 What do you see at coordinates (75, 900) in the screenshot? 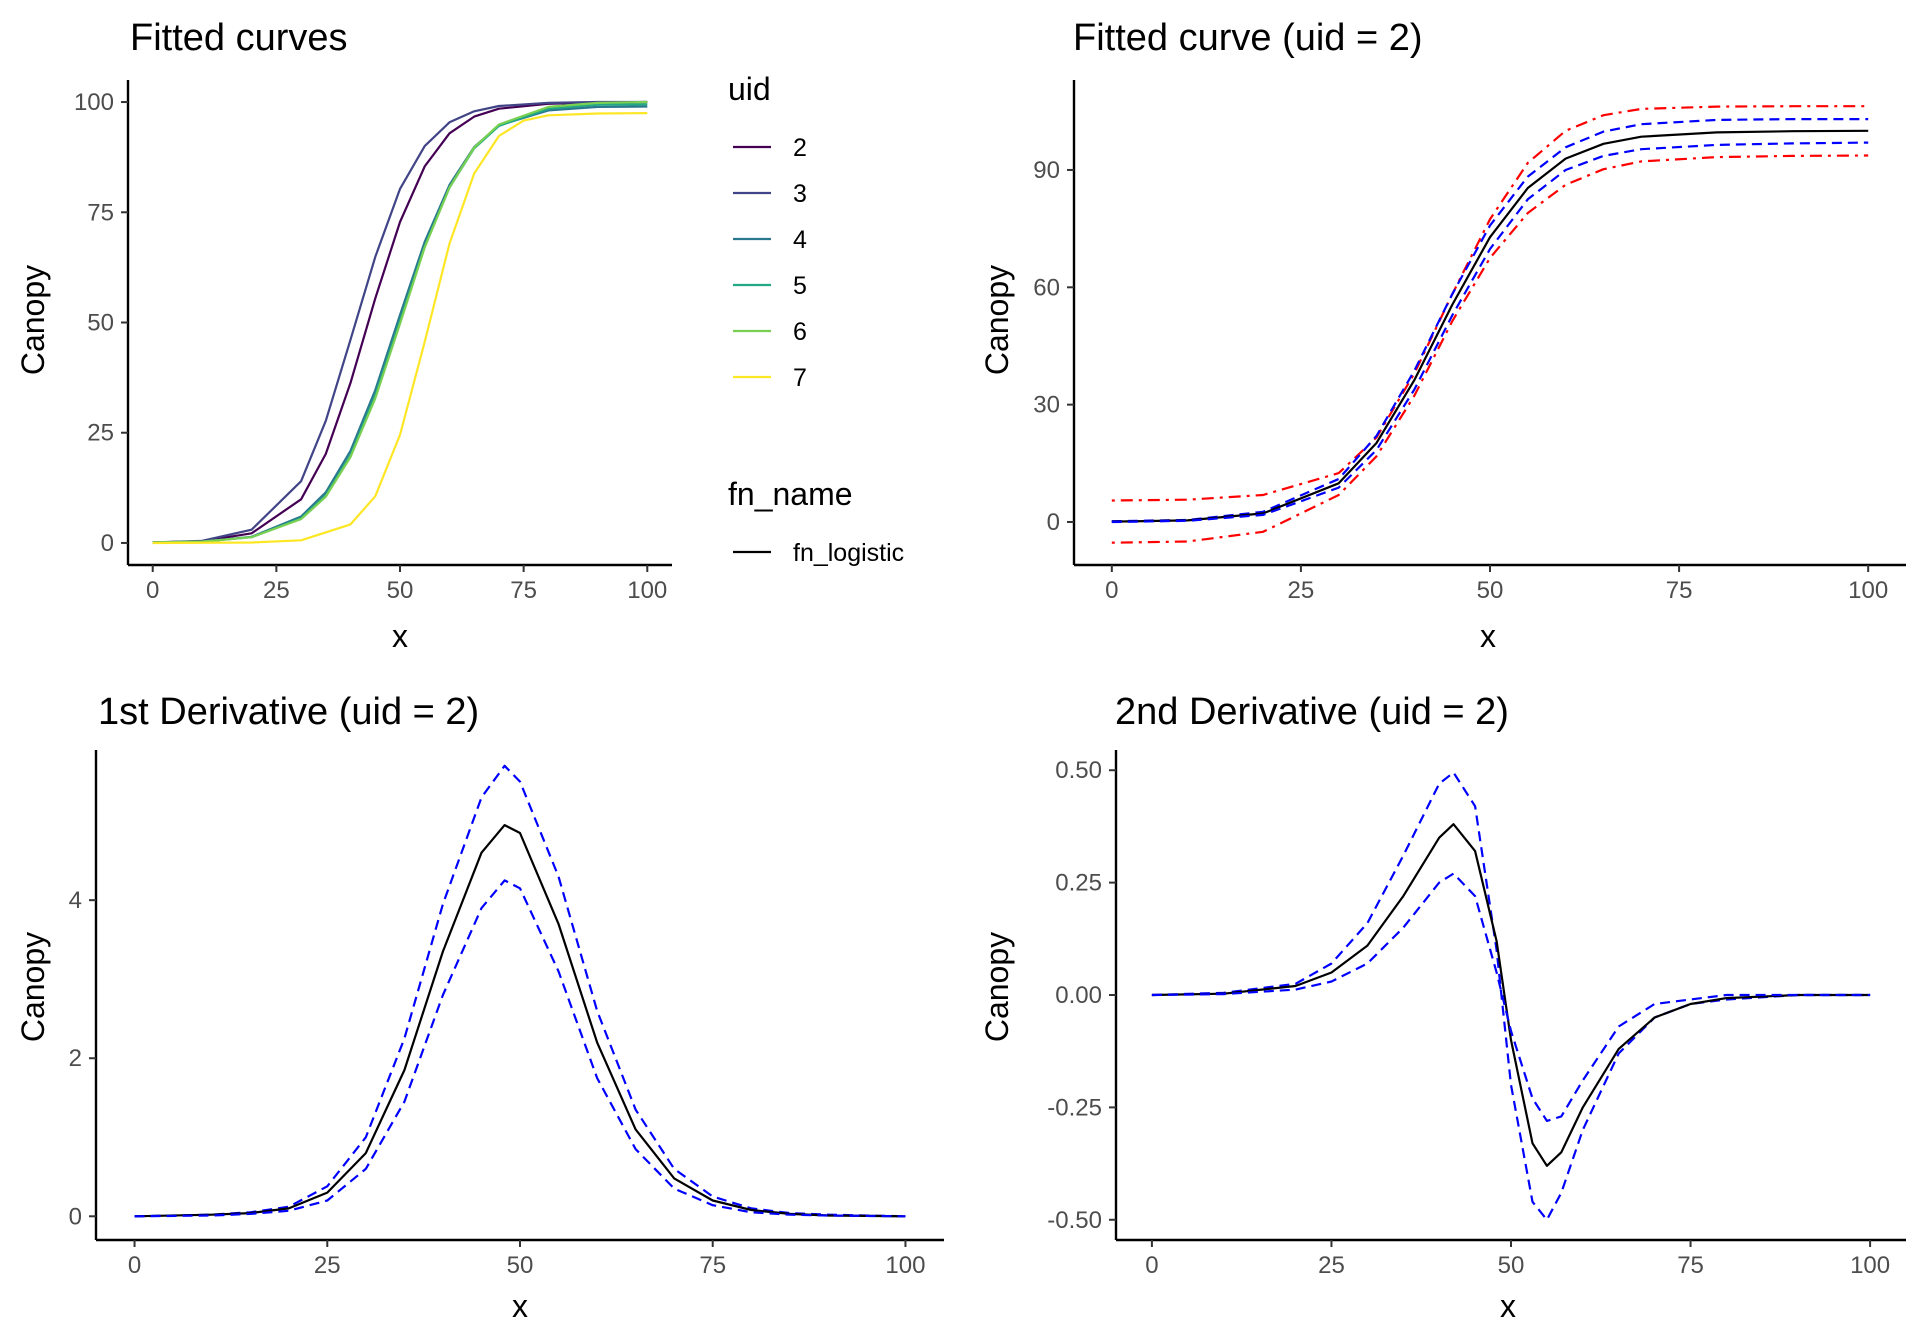
I see `y-tick-label: 4` at bounding box center [75, 900].